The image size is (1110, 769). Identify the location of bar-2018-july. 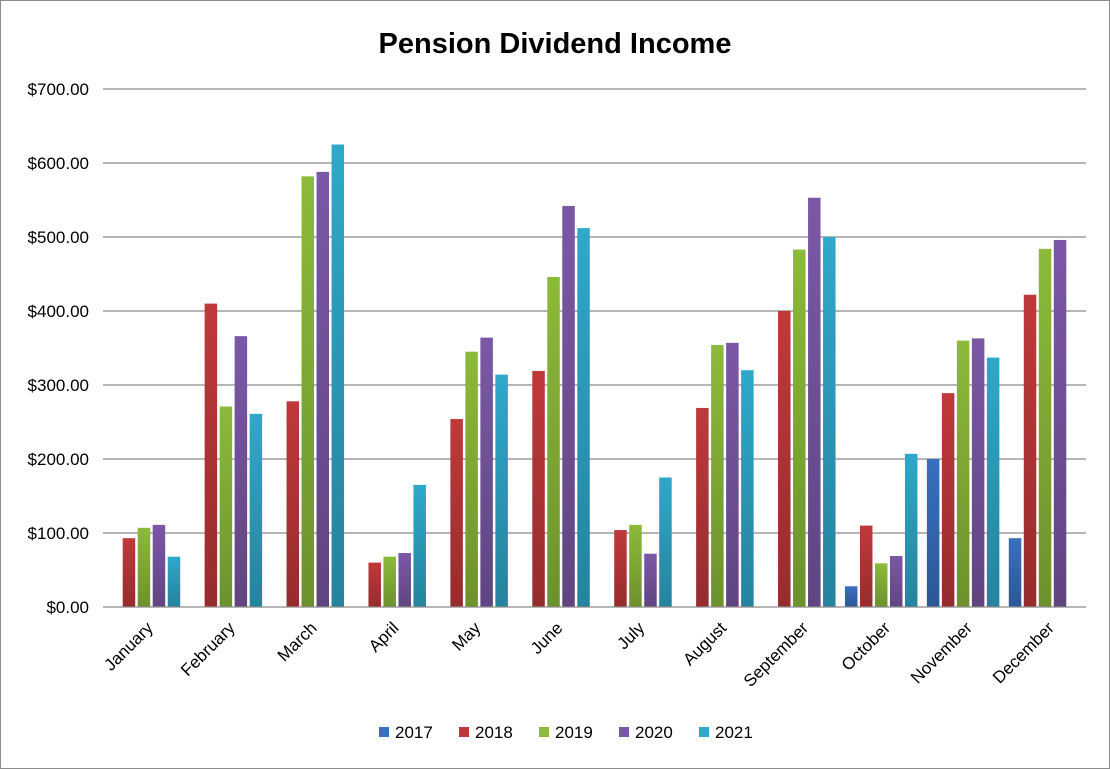
(620, 568).